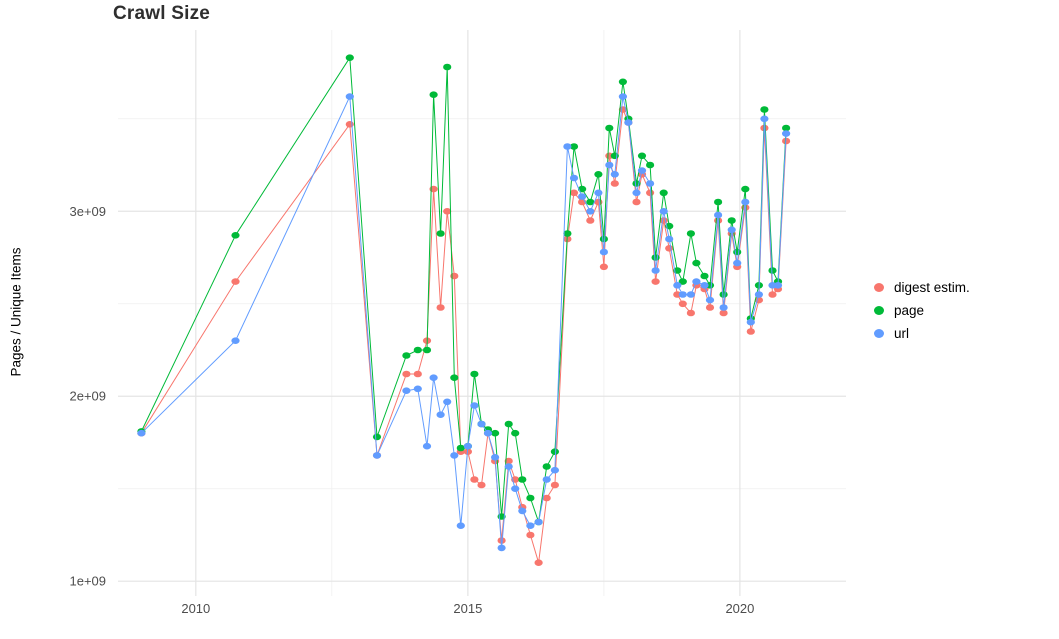 The height and width of the screenshot is (639, 1059). Describe the element at coordinates (902, 333) in the screenshot. I see `legend-label-url: url` at that location.